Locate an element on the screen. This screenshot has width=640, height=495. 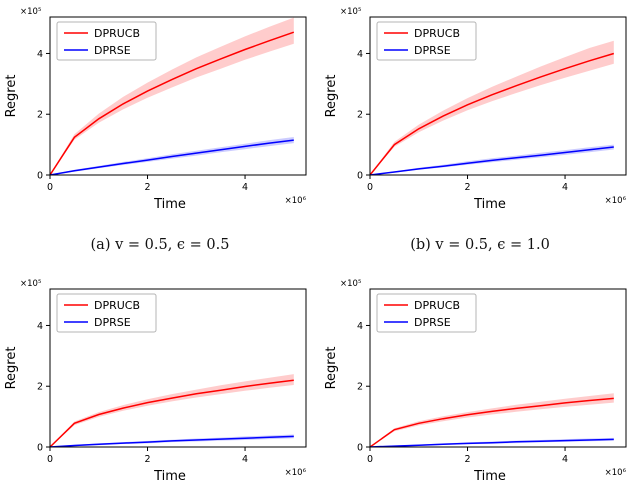
caption-b: (b) v = 0.5, ϵ = 1.0 is located at coordinates (480, 245).